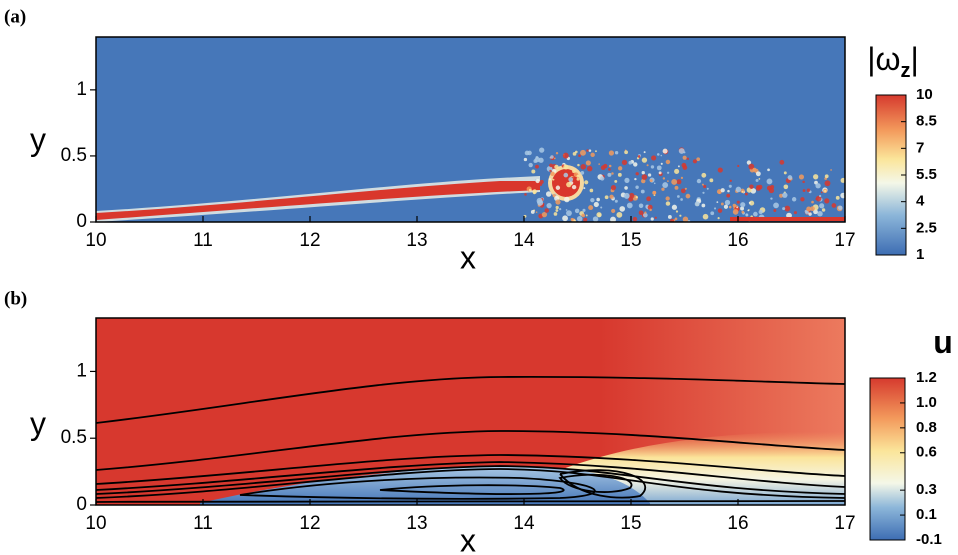 This screenshot has width=958, height=555. Describe the element at coordinates (887, 459) in the screenshot. I see `colorbar` at that location.